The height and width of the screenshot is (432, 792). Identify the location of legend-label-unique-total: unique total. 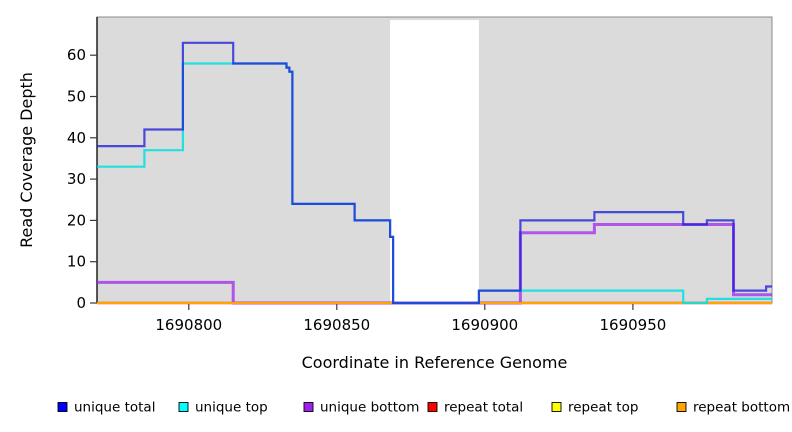
(114, 408).